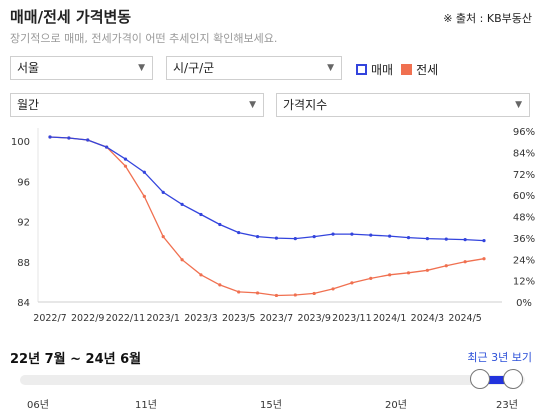 The image size is (544, 413). What do you see at coordinates (28, 105) in the screenshot?
I see `period-unit-value: 월간` at bounding box center [28, 105].